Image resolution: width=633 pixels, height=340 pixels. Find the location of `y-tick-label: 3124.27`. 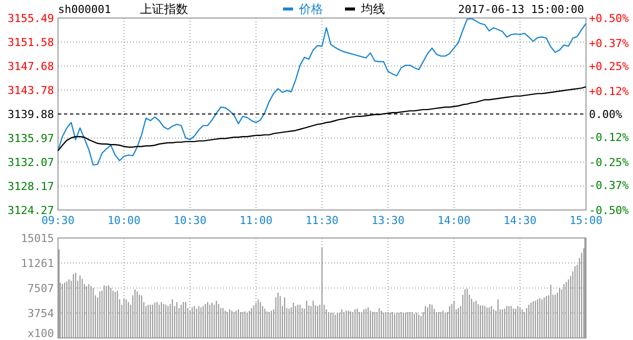

y-tick-label: 3124.27 is located at coordinates (31, 210).